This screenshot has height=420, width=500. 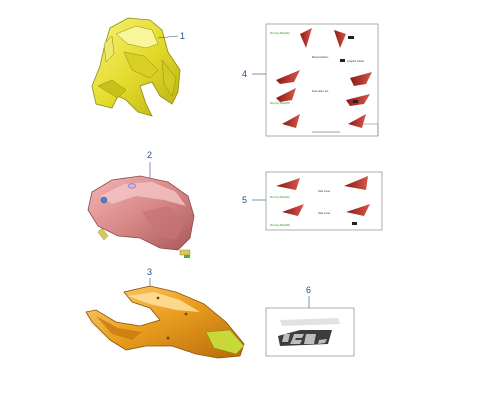 I want to click on emblem-decal, so click(x=310, y=332).